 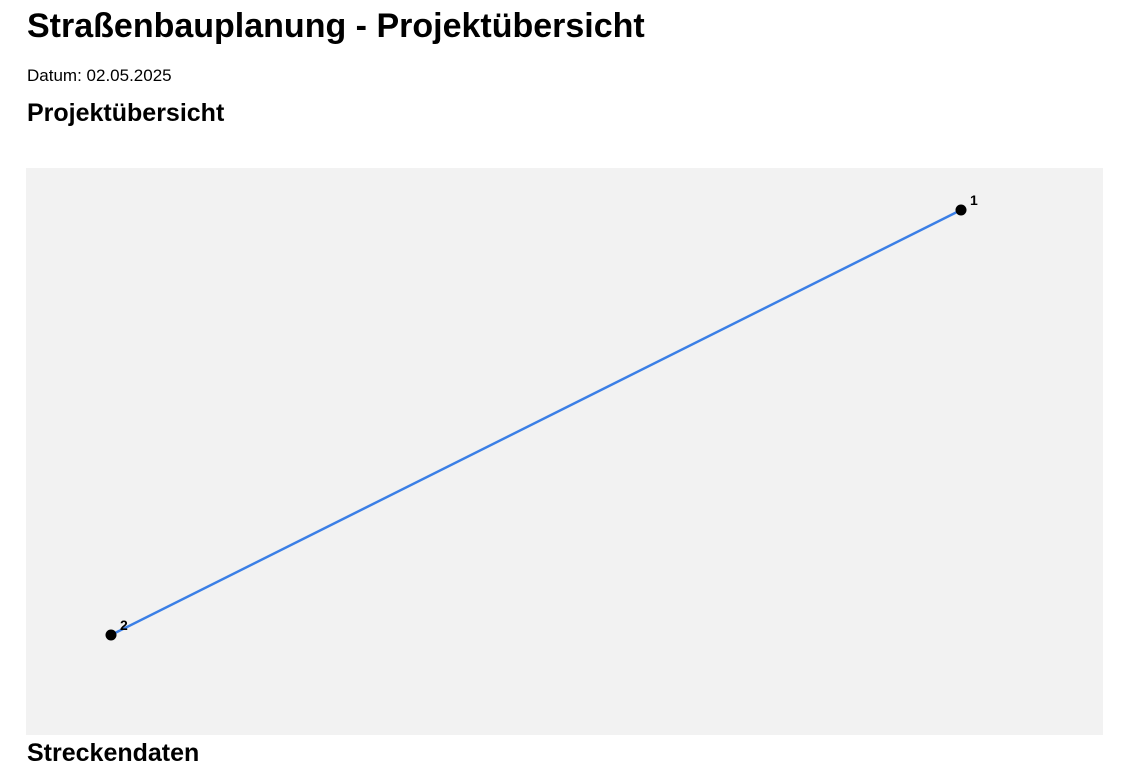 I want to click on date-value: 02.05.2025, so click(x=129, y=75).